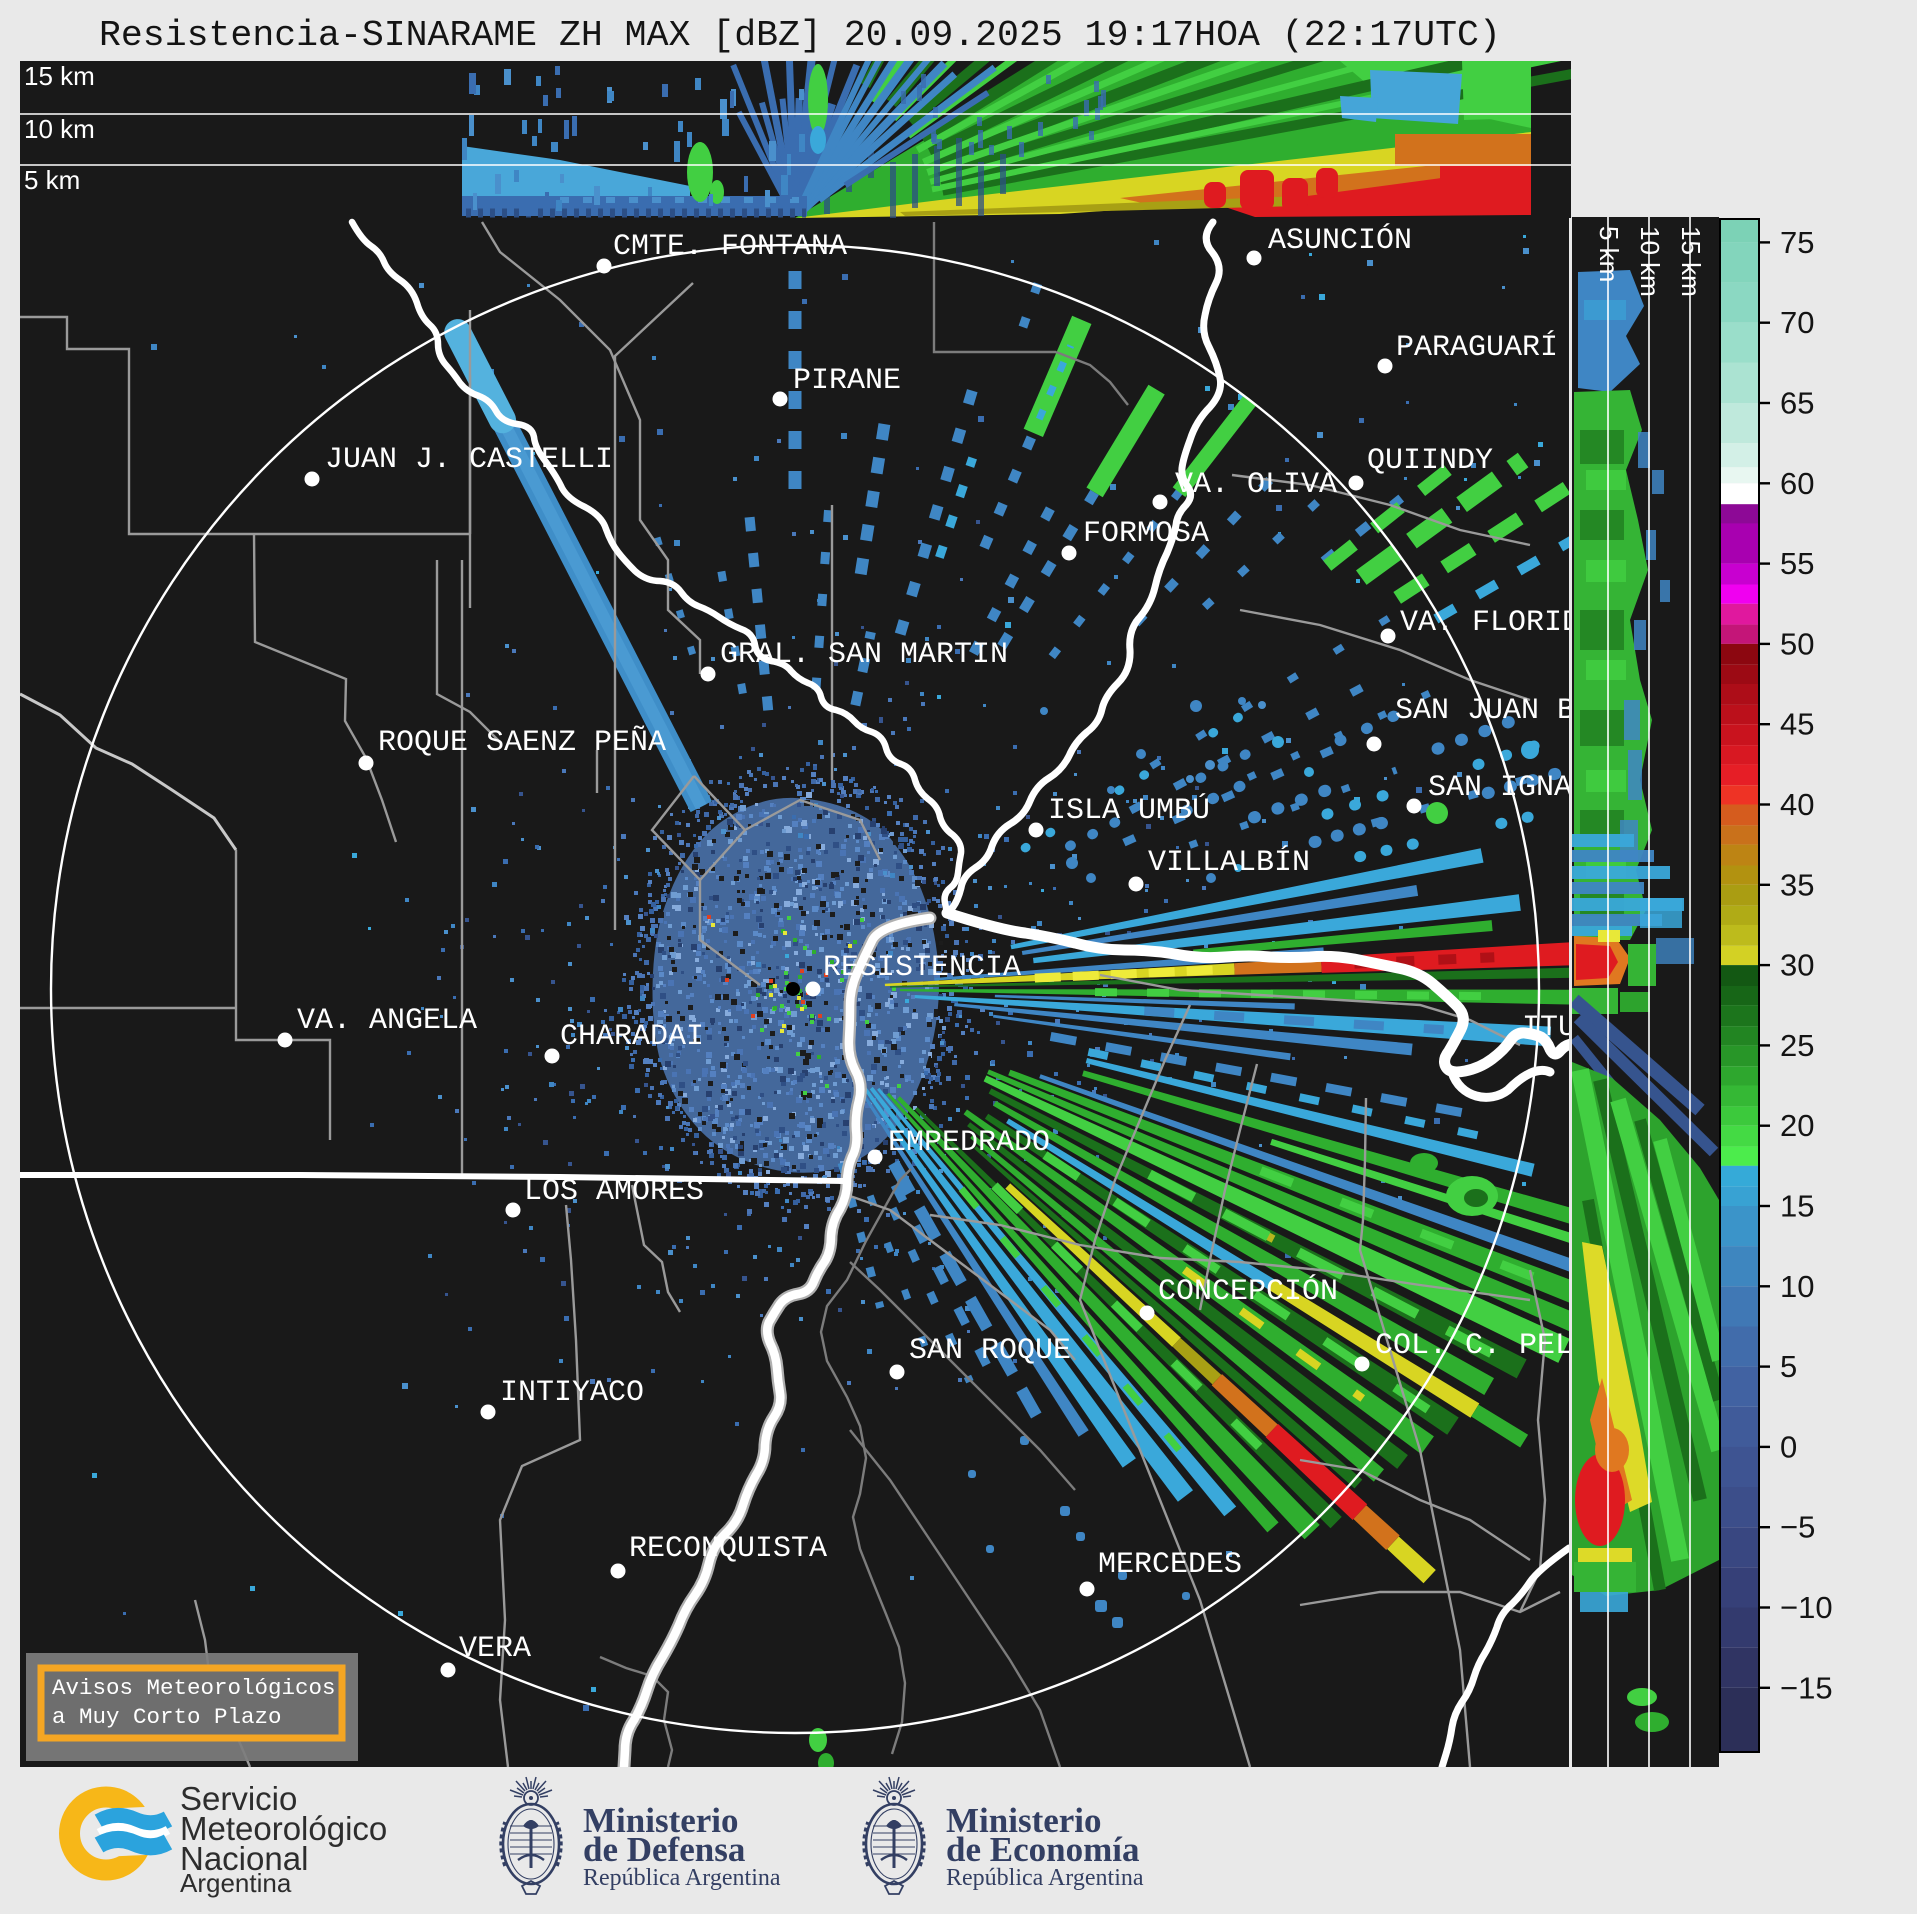 The image size is (1917, 1914). What do you see at coordinates (1797, 1206) in the screenshot?
I see `svg-text: 15` at bounding box center [1797, 1206].